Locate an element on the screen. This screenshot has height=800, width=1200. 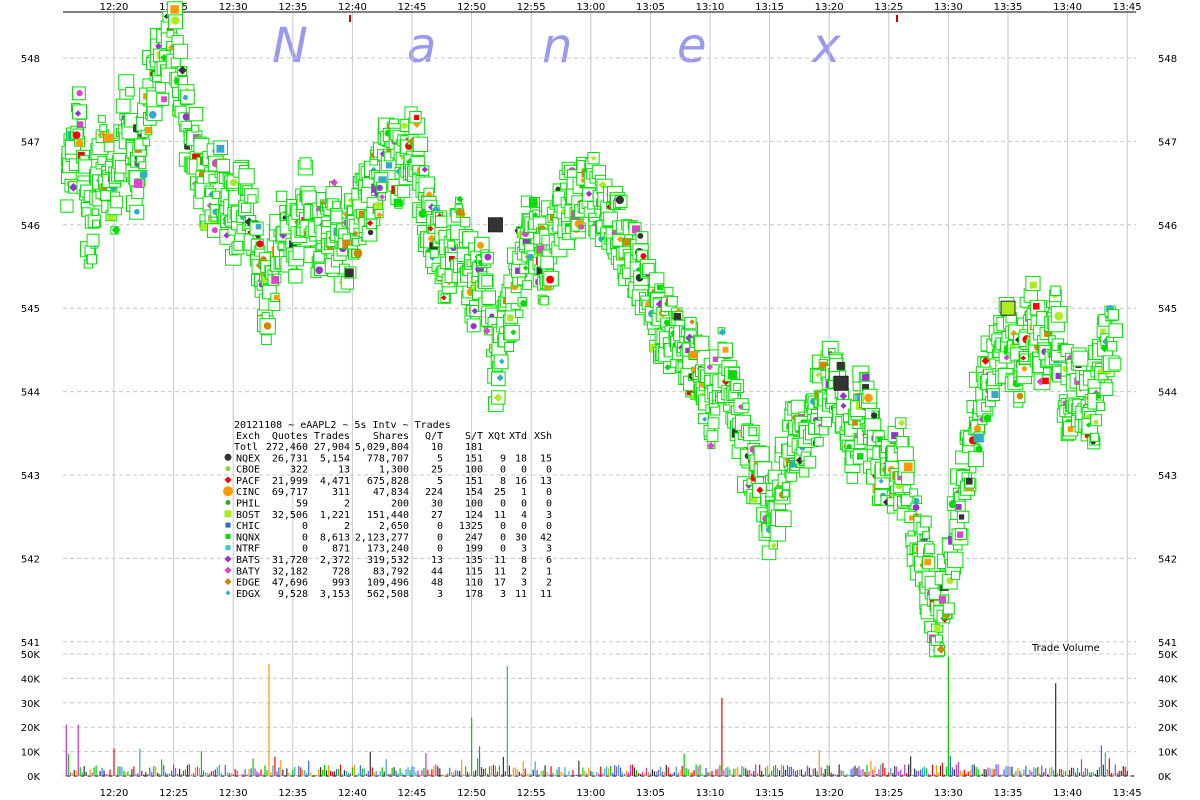
stats-cell: 1 is located at coordinates (549, 571).